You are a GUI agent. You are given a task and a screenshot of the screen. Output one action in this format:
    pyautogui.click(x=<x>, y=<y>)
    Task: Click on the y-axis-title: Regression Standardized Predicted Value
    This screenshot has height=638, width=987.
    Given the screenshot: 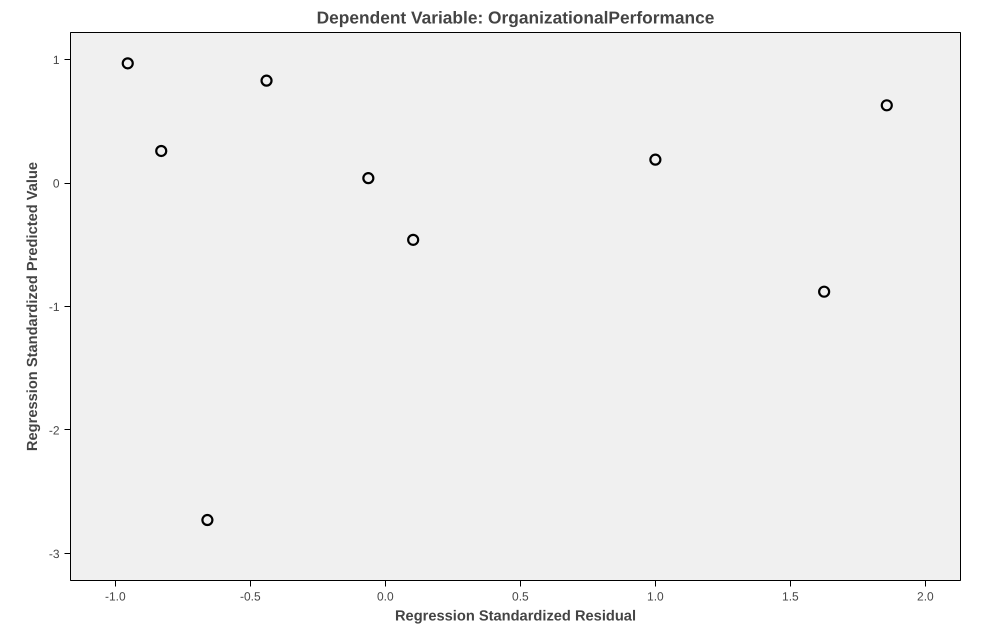 What is the action you would take?
    pyautogui.click(x=32, y=307)
    